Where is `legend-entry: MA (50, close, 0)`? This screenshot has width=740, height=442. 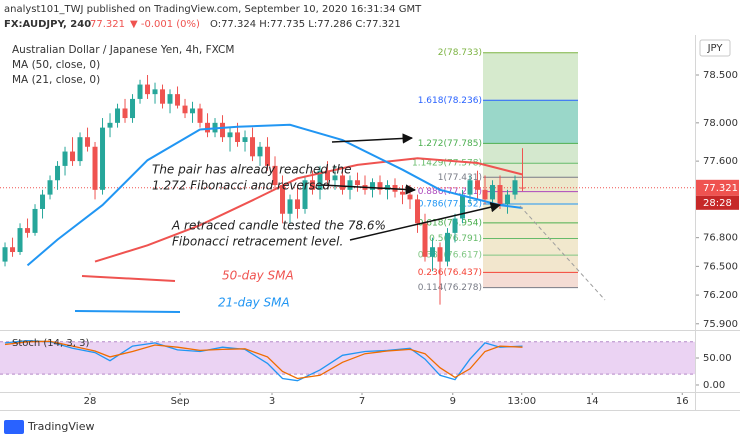 legend-entry: MA (50, close, 0) is located at coordinates (56, 65).